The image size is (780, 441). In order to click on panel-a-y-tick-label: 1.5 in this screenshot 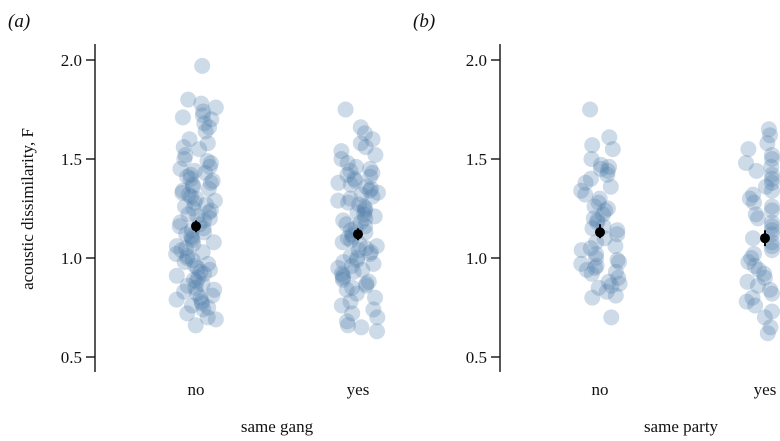, I will do `click(71, 159)`.